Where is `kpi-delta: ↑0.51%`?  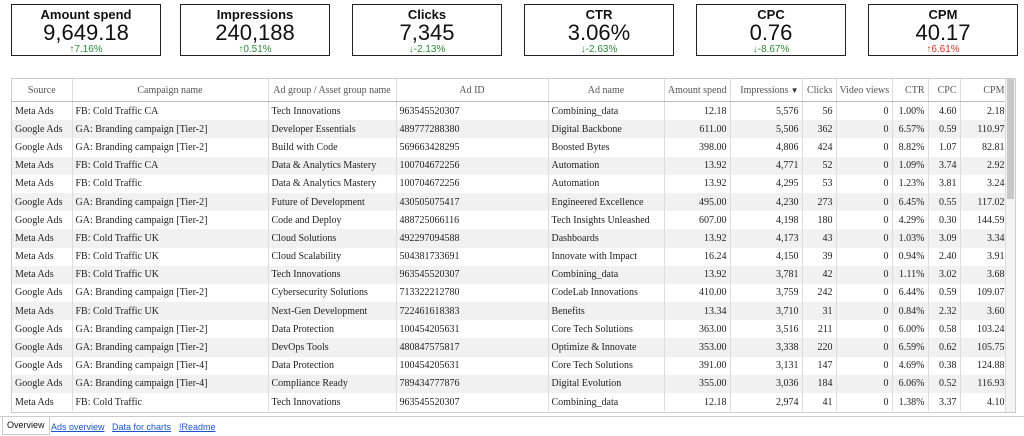
kpi-delta: ↑0.51% is located at coordinates (255, 50).